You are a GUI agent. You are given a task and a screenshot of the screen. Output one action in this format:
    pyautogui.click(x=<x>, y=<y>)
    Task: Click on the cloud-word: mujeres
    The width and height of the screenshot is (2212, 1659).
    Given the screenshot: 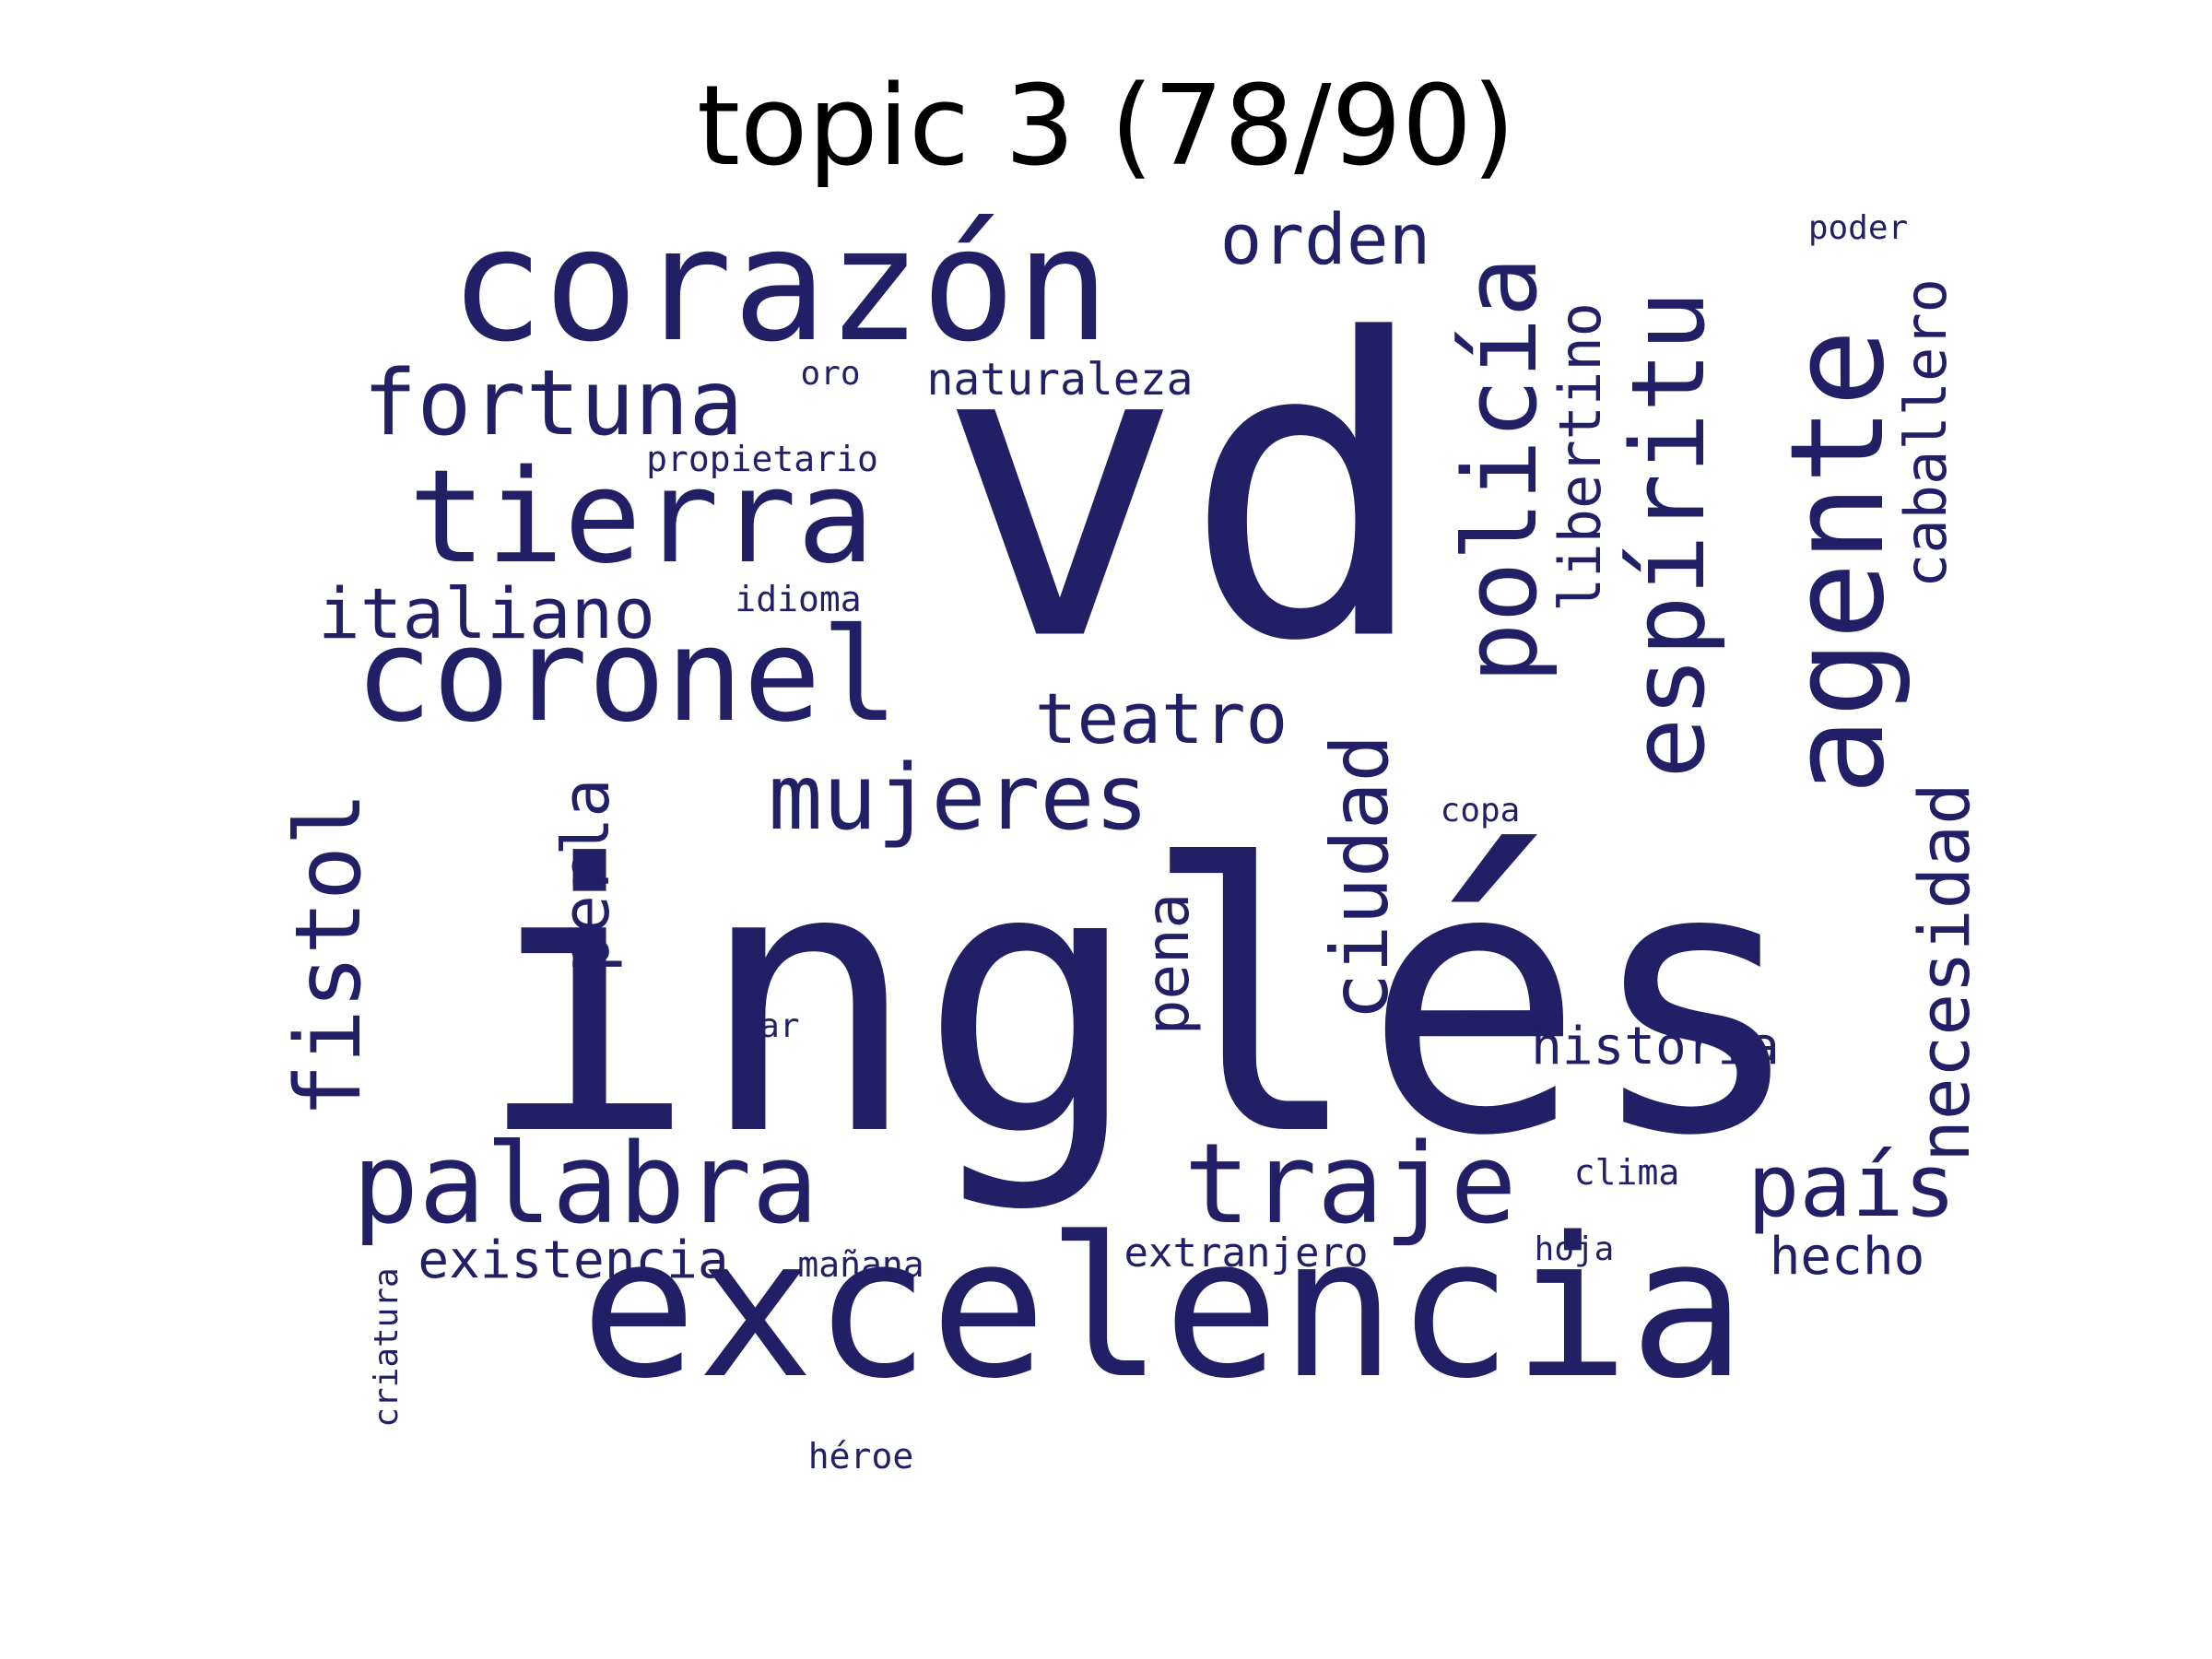 What is the action you would take?
    pyautogui.click(x=958, y=798)
    